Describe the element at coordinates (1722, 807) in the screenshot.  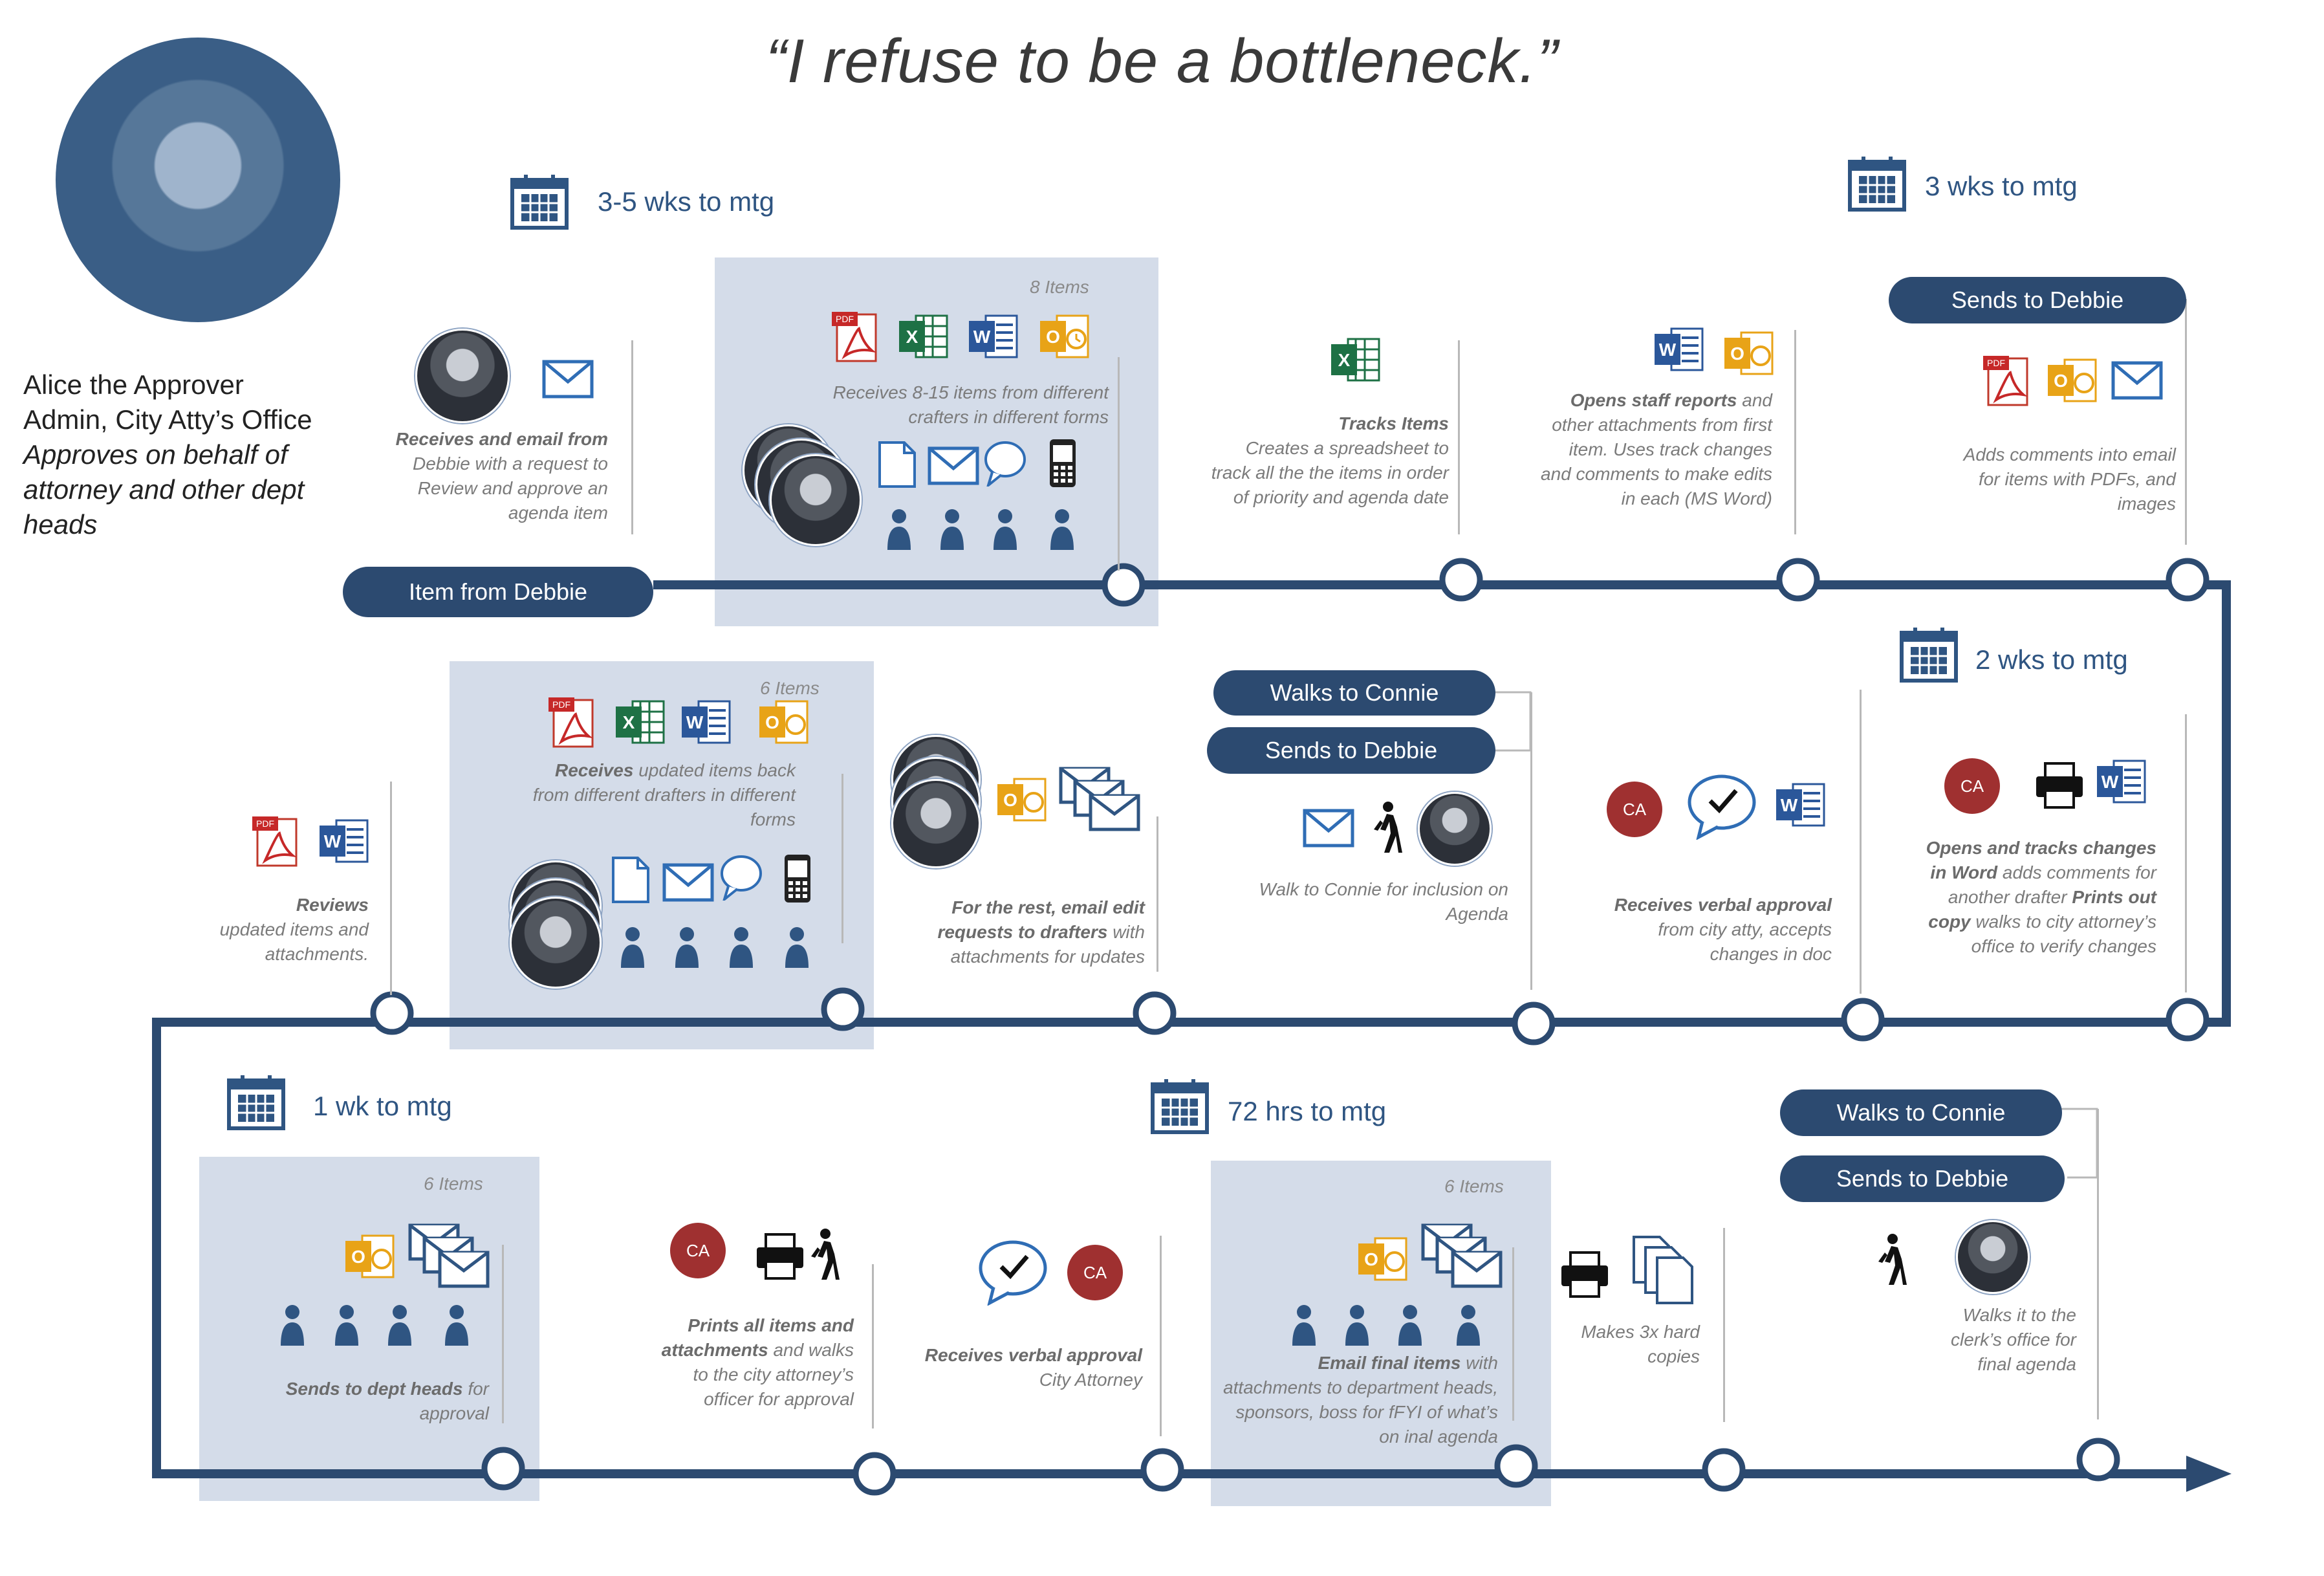
I see `check-bubble-icon` at that location.